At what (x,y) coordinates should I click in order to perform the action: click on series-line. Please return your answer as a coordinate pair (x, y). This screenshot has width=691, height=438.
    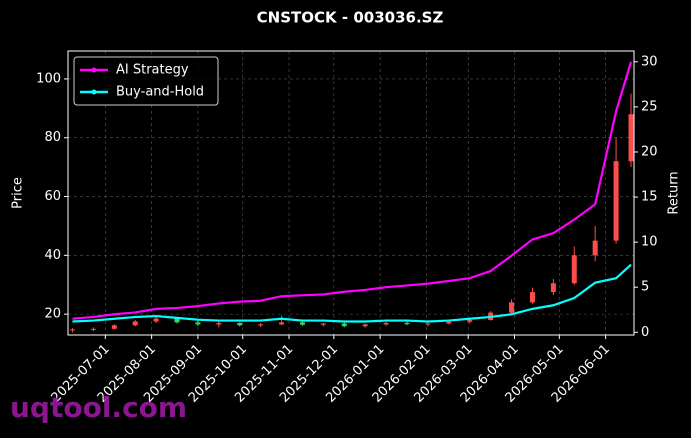
    Looking at the image, I should click on (352, 293).